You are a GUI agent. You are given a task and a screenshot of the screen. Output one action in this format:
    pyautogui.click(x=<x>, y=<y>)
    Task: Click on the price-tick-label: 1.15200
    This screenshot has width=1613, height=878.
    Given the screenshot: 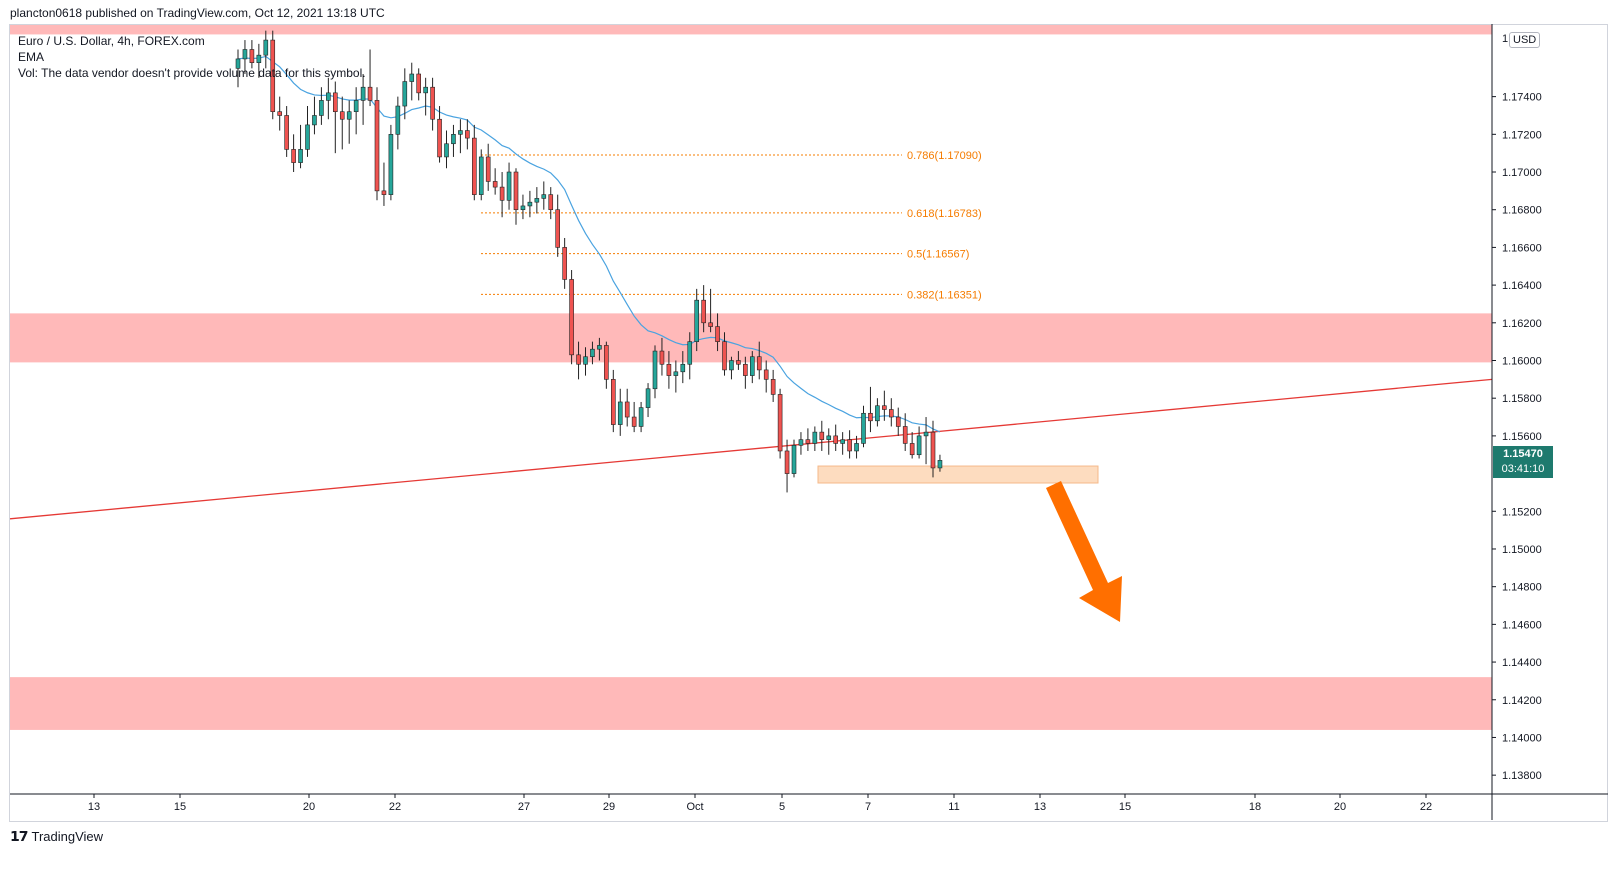 What is the action you would take?
    pyautogui.click(x=1522, y=512)
    